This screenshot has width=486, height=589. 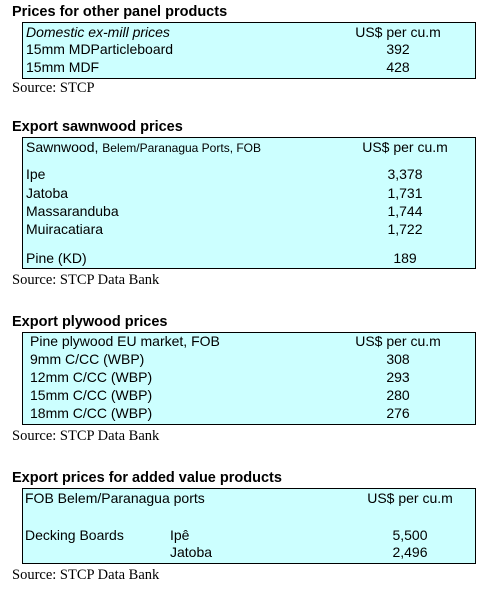 What do you see at coordinates (398, 395) in the screenshot?
I see `row-value: 280` at bounding box center [398, 395].